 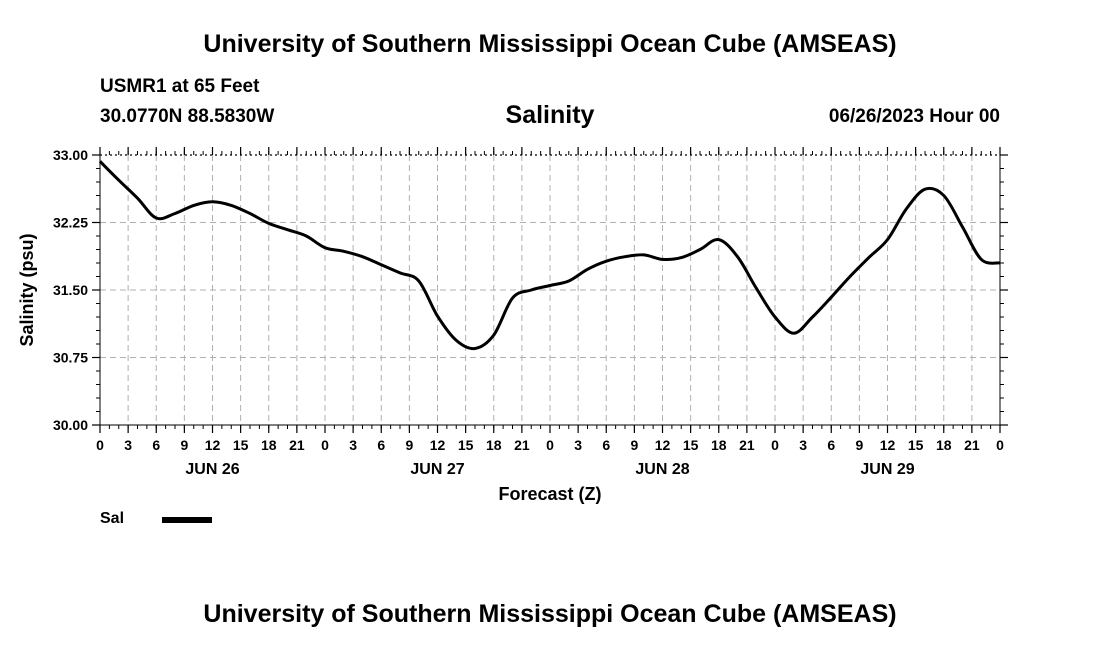 What do you see at coordinates (27, 289) in the screenshot?
I see `y-axis-title: Salinity (psu)` at bounding box center [27, 289].